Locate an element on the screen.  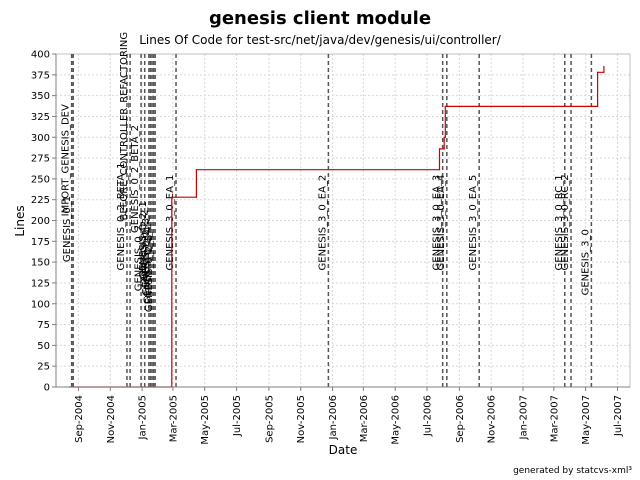
y-tick-label: 225 is located at coordinates (40, 200).